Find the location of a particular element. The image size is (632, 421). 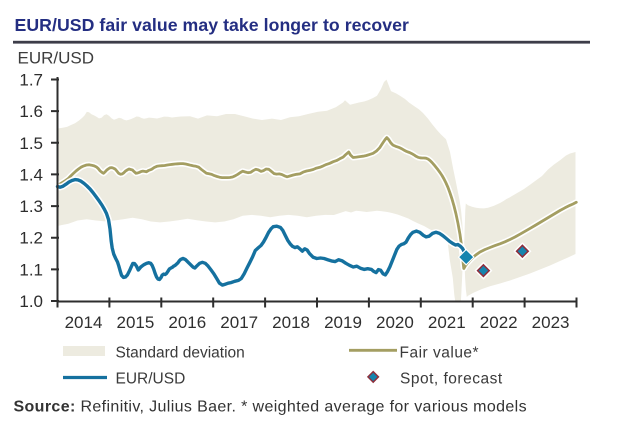

svg-text: 2014 is located at coordinates (84, 322).